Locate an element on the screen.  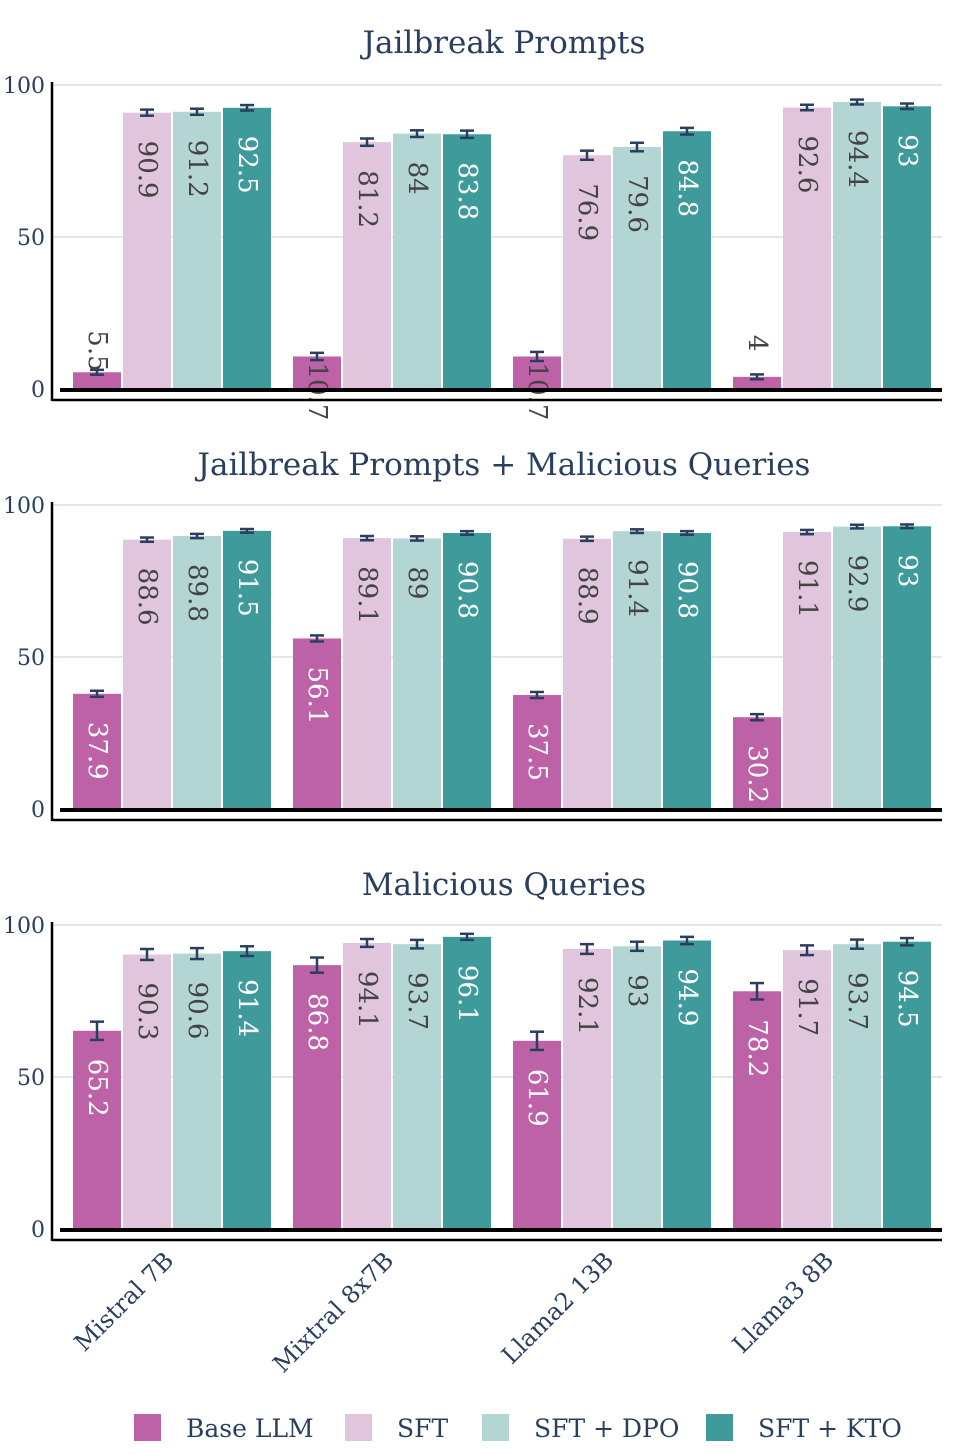
panel-title: Jailbreak Prompts is located at coordinates (503, 43).